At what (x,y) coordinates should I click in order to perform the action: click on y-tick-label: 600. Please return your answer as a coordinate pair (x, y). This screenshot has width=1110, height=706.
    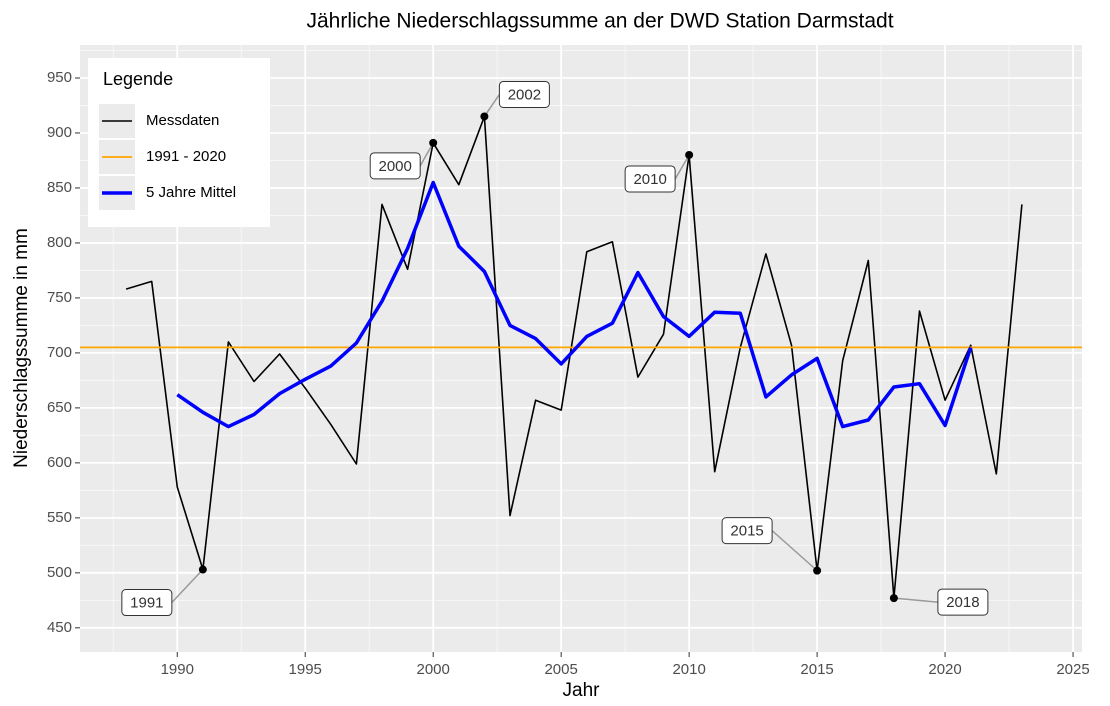
    Looking at the image, I should click on (59, 462).